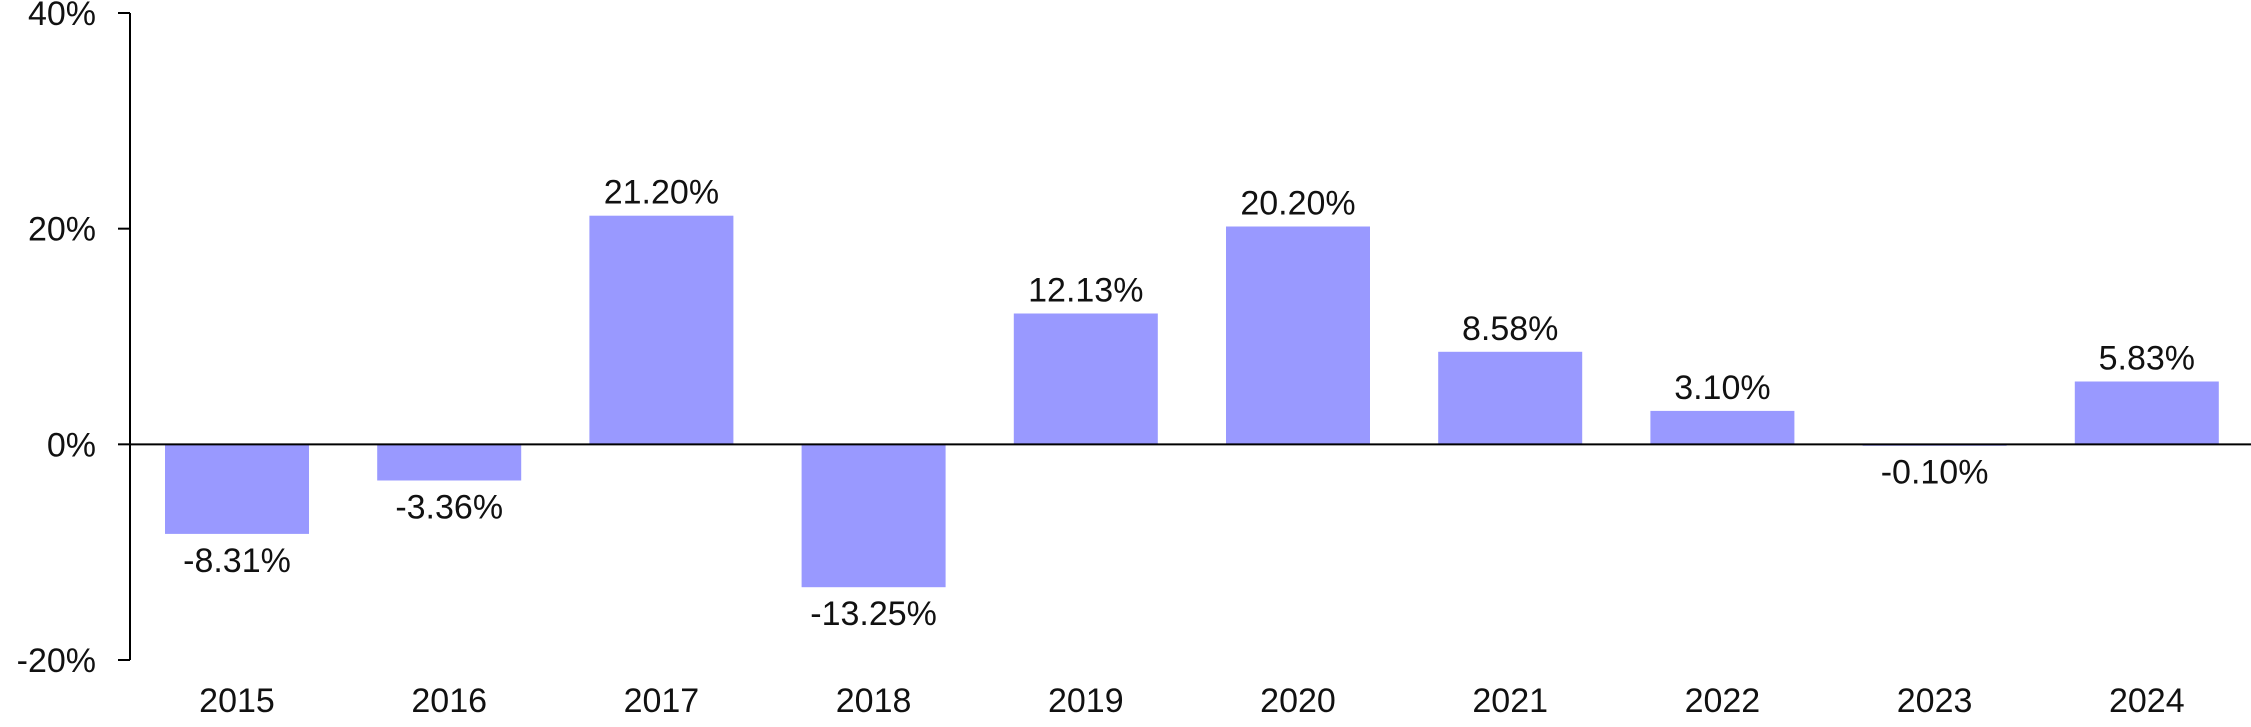  I want to click on y-tick-label: 40%, so click(62, 16).